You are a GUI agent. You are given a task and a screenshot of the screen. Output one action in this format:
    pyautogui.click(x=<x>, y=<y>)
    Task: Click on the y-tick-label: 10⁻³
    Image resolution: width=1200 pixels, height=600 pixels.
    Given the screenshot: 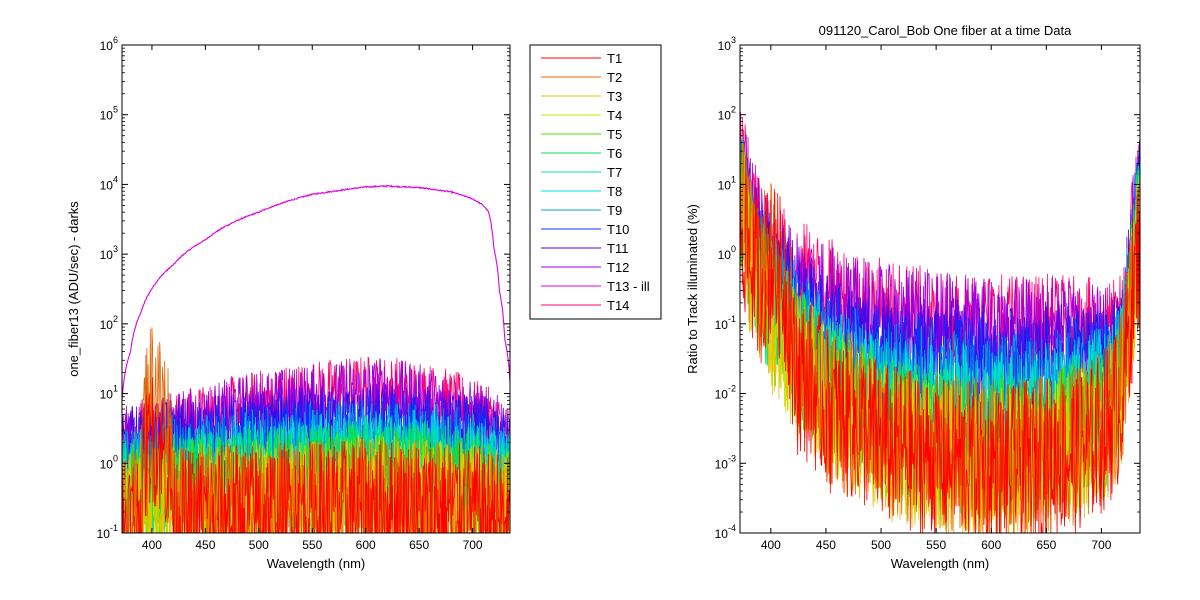 What is the action you would take?
    pyautogui.click(x=725, y=462)
    